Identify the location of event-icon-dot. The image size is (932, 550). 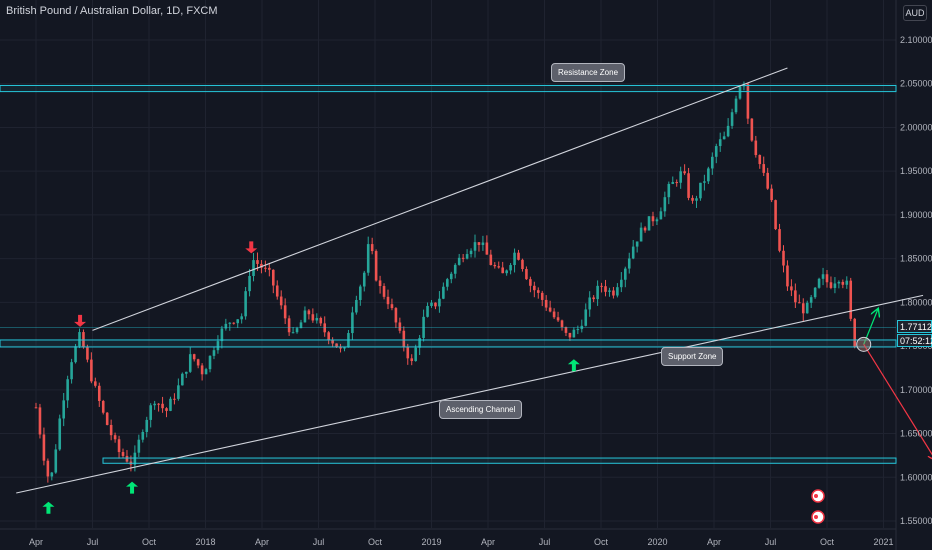
(816, 517).